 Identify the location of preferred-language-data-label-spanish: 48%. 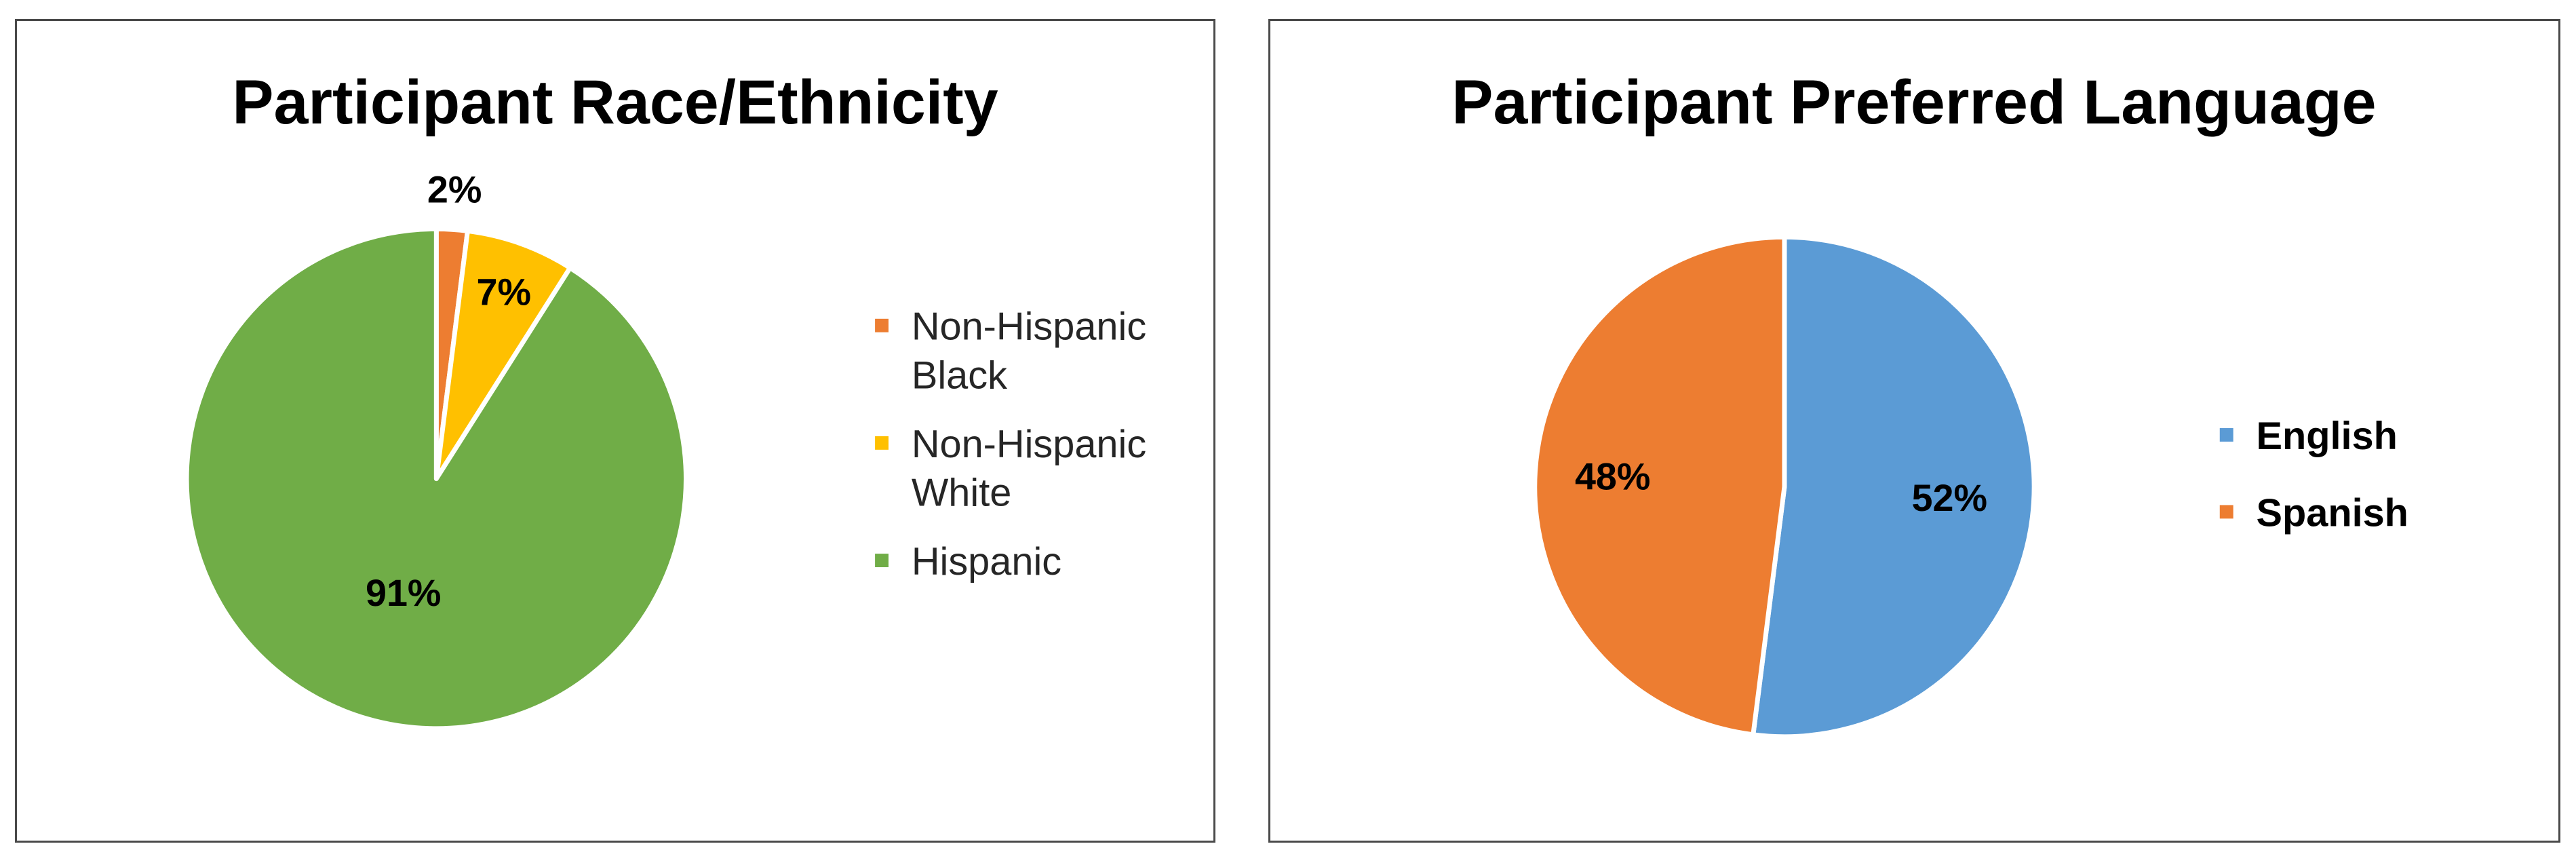
(1613, 477).